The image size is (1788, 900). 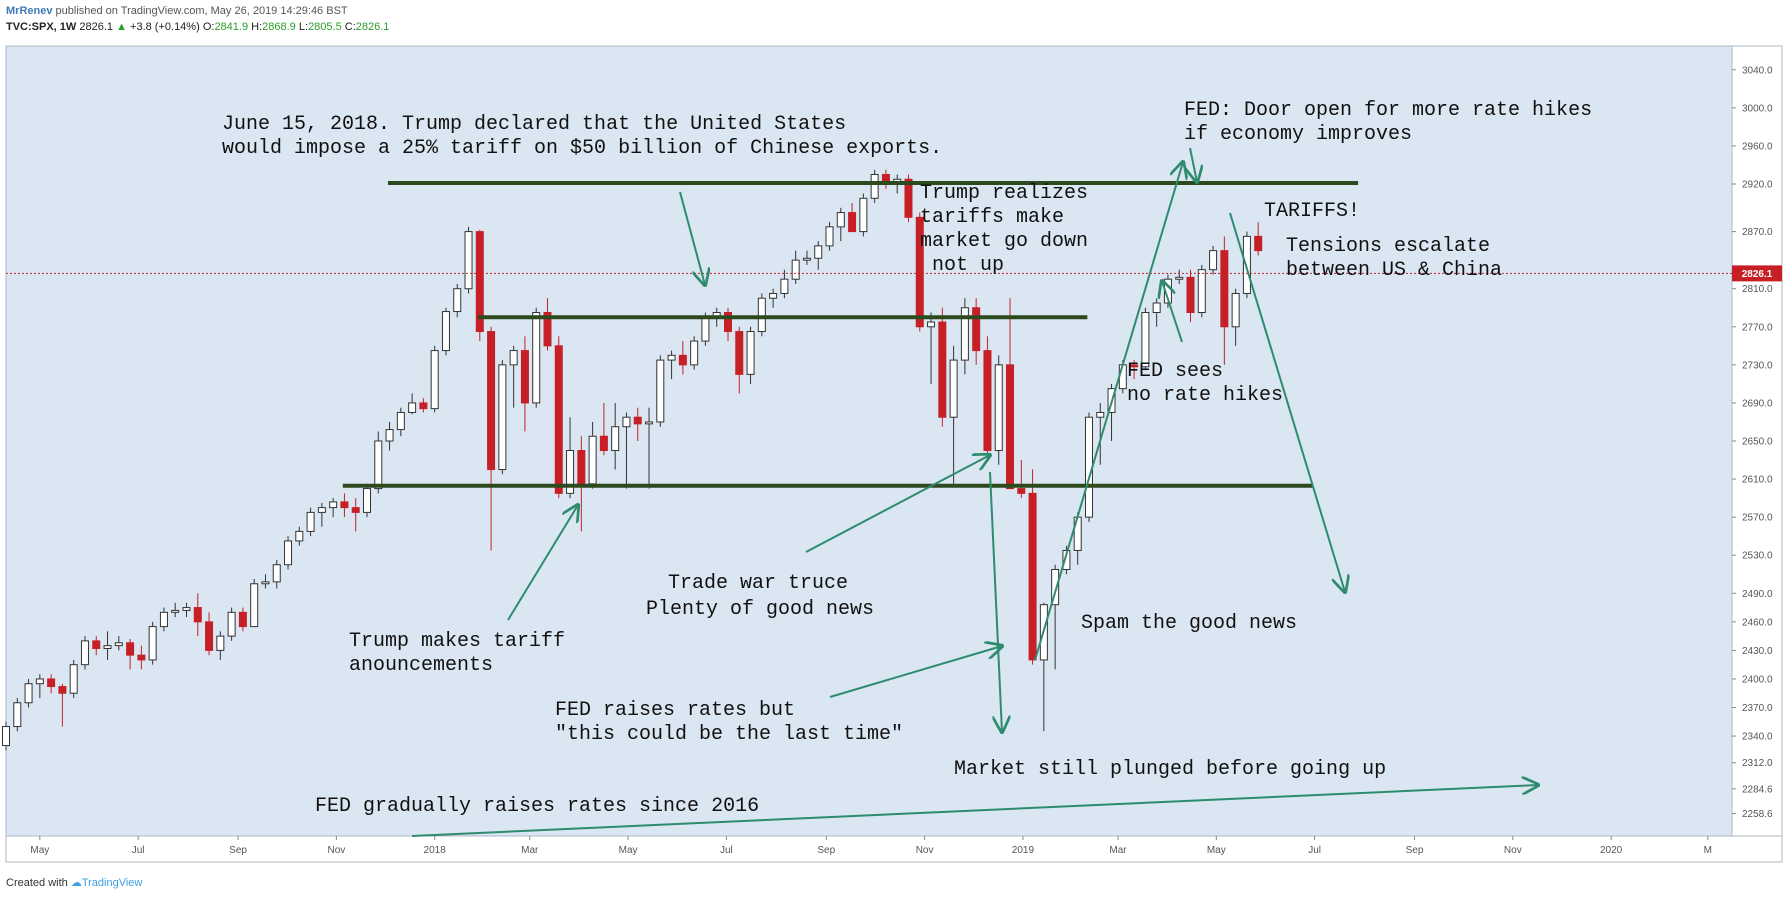 What do you see at coordinates (974, 811) in the screenshot?
I see `arrow-fed-gradual` at bounding box center [974, 811].